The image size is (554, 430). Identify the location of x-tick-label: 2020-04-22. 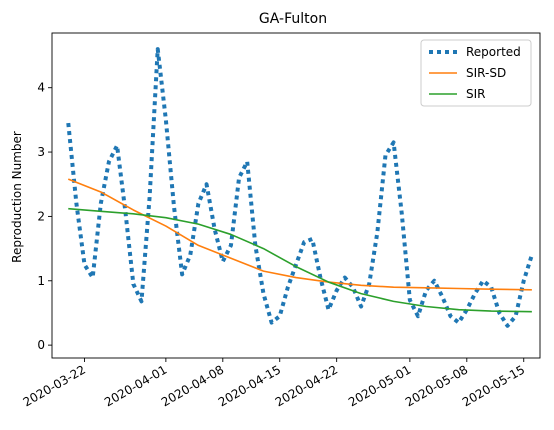
(306, 385).